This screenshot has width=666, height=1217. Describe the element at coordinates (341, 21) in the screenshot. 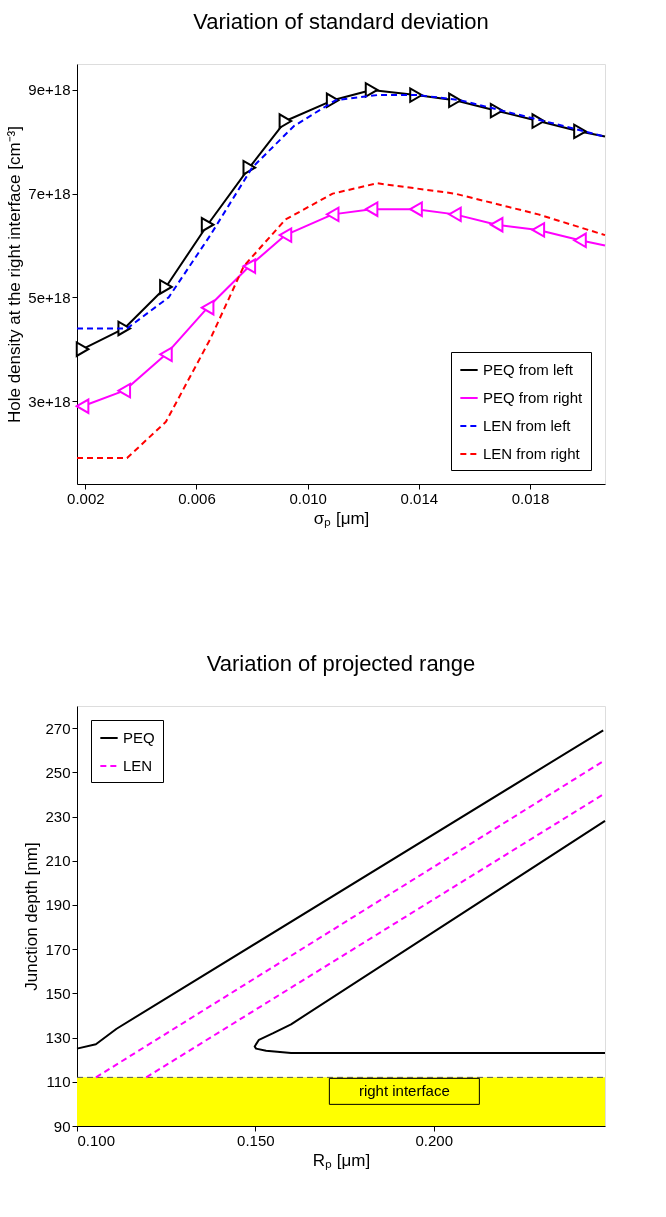

I see `chart-title: Variation of standard deviation` at that location.